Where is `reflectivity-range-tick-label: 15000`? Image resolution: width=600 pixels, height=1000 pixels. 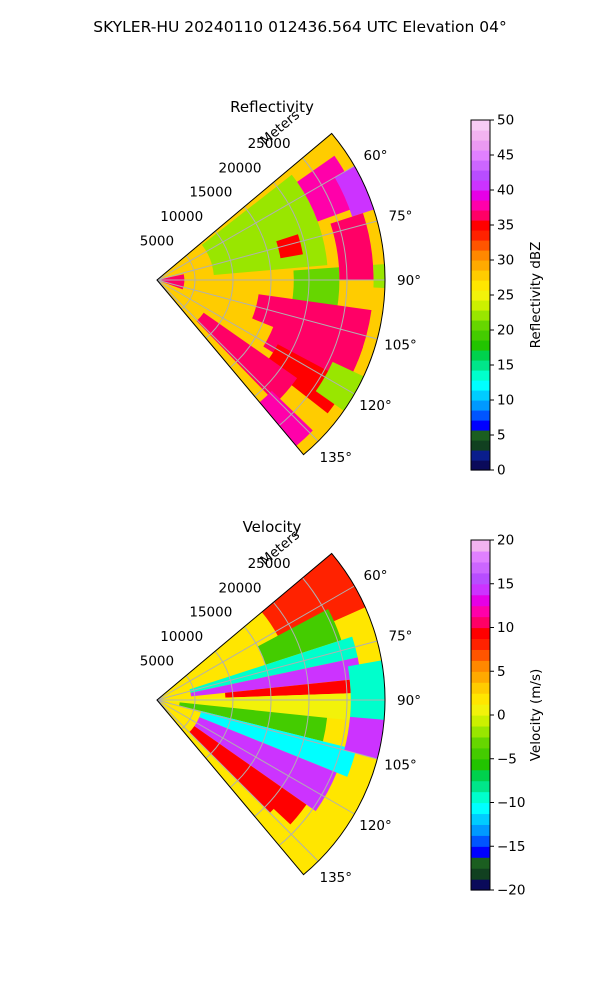 reflectivity-range-tick-label: 15000 is located at coordinates (210, 193).